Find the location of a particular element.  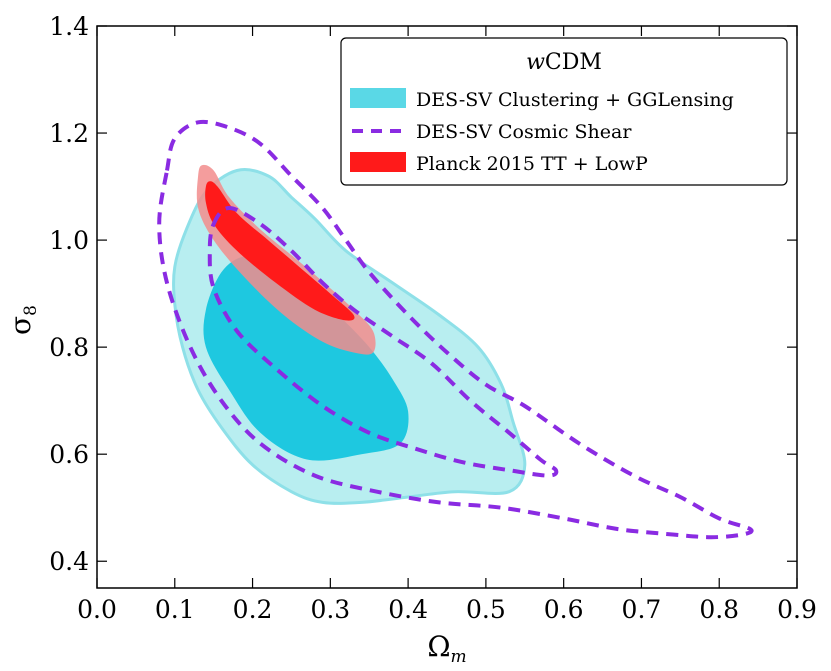

legend-box is located at coordinates (564, 111).